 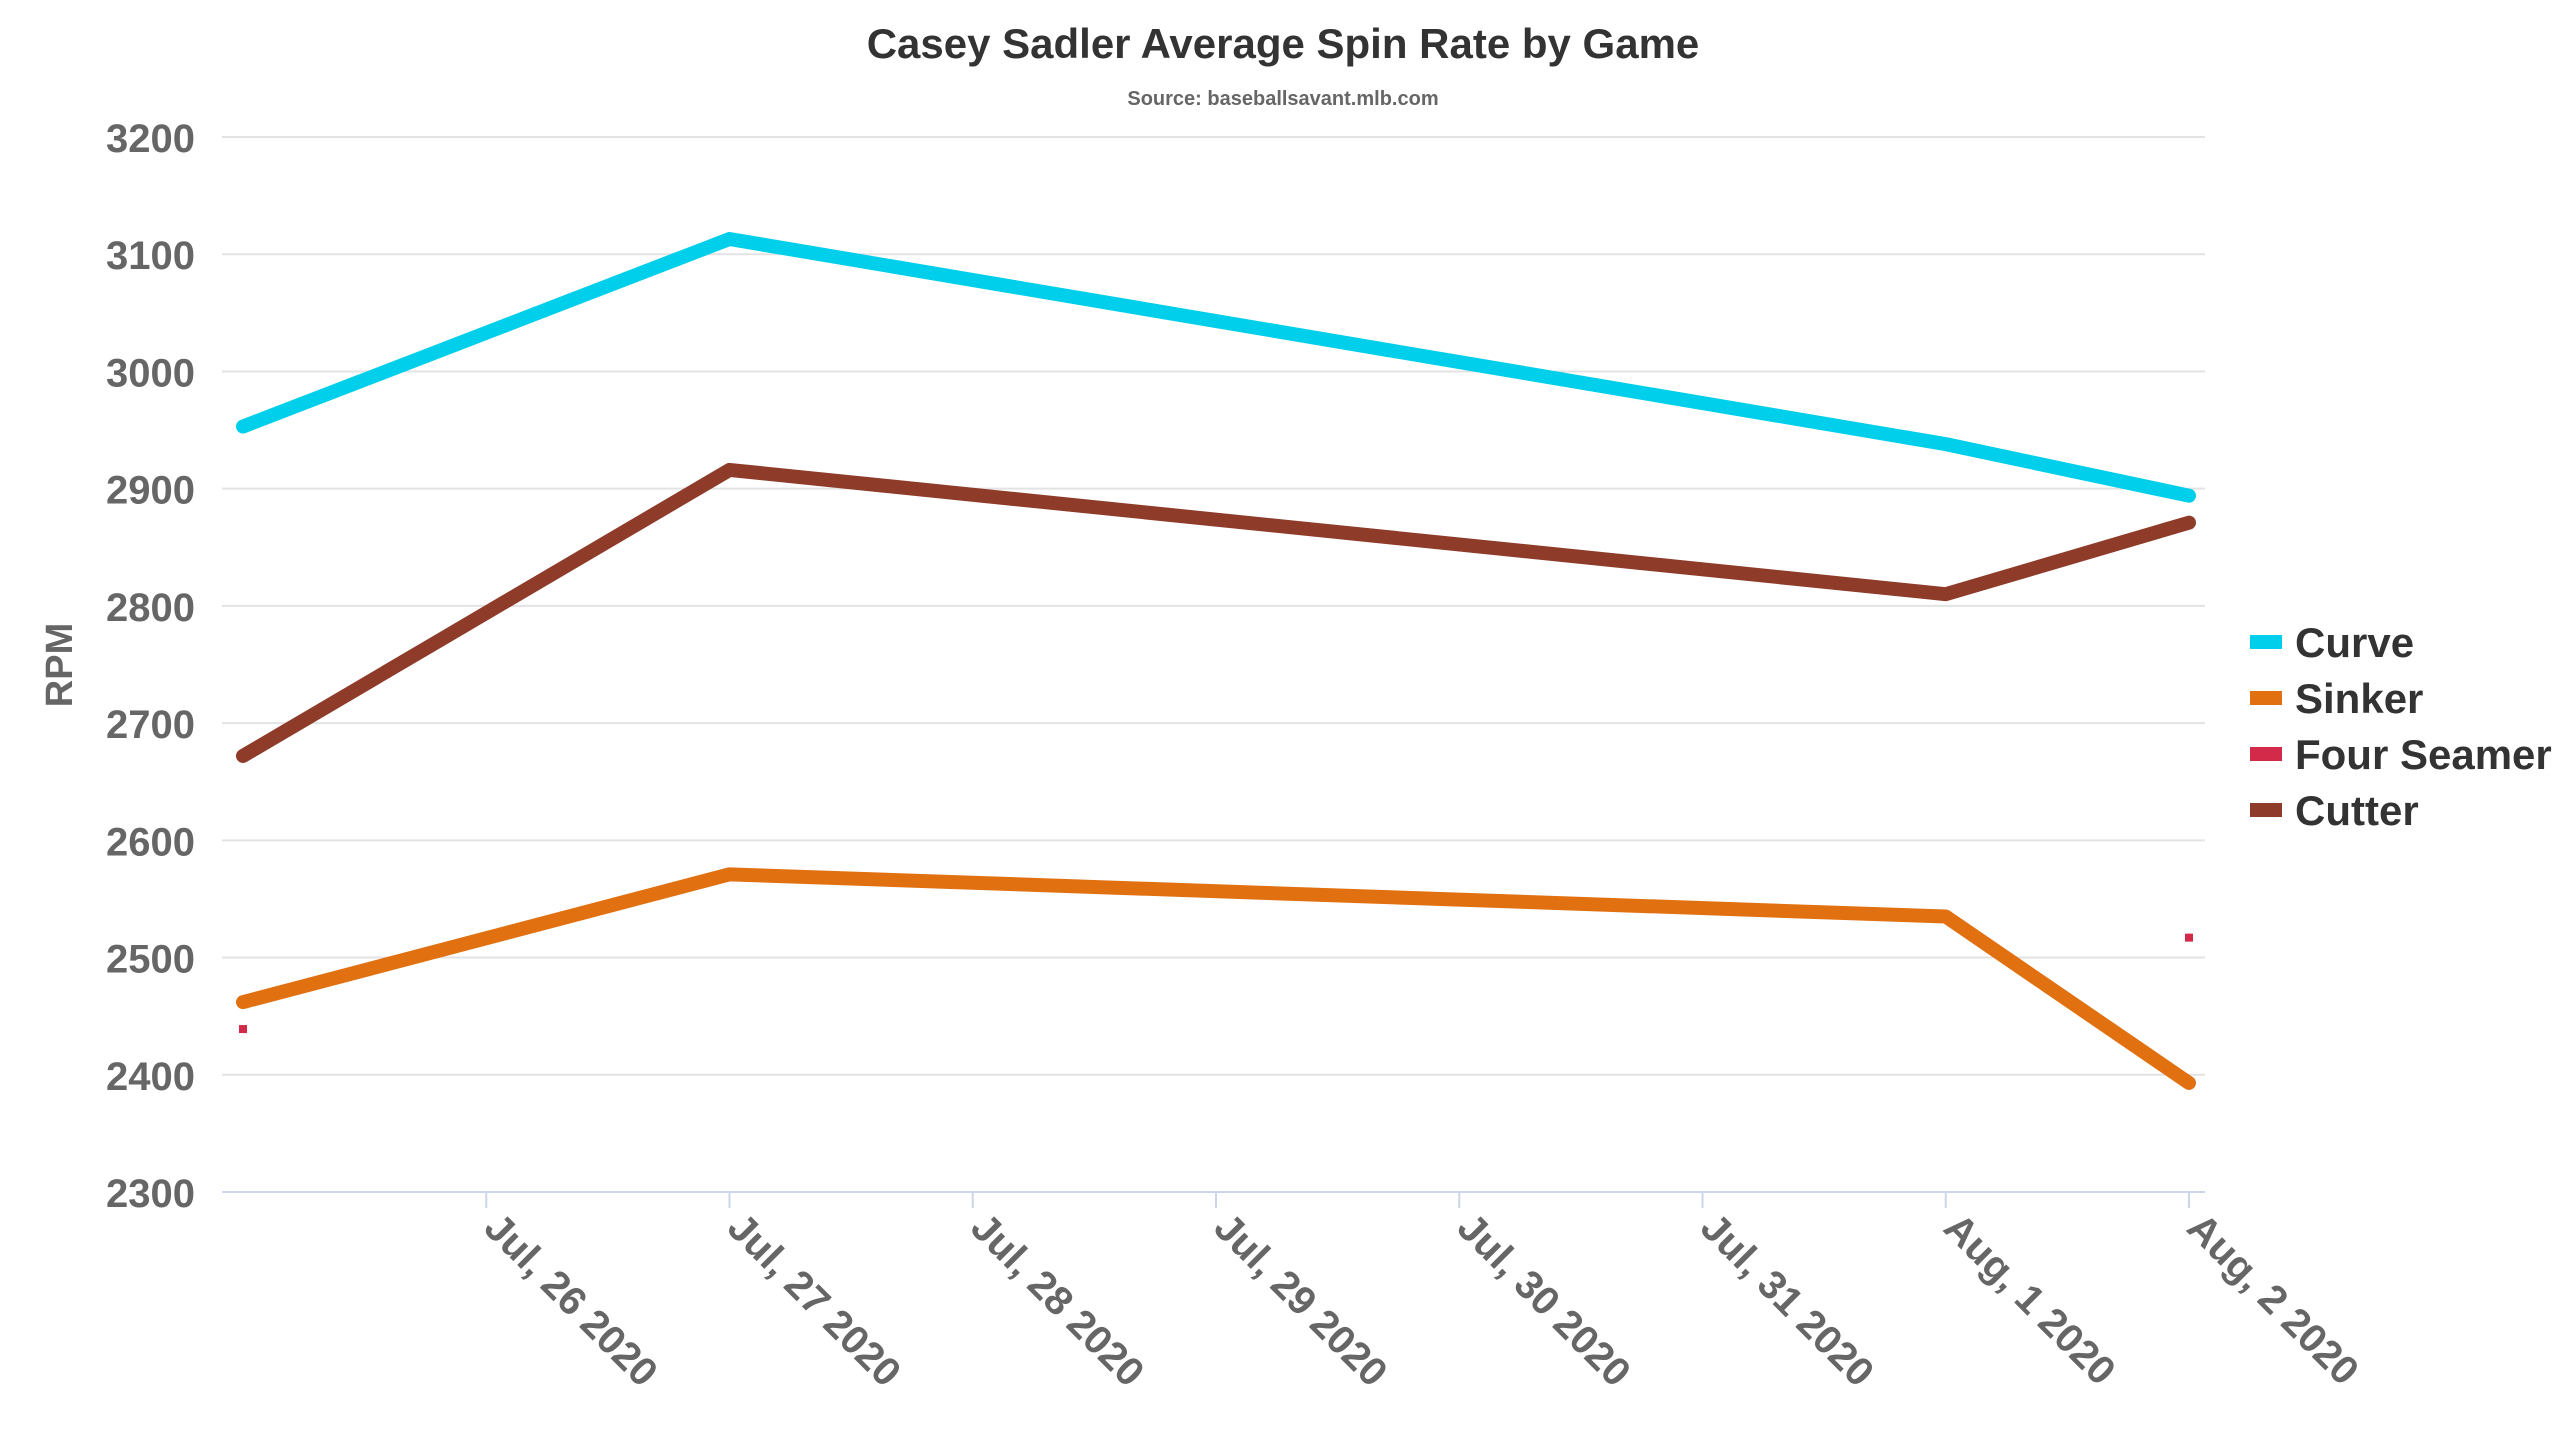 I want to click on chart-subtitle: Source: baseballsavant.mlb.com, so click(x=1282, y=99).